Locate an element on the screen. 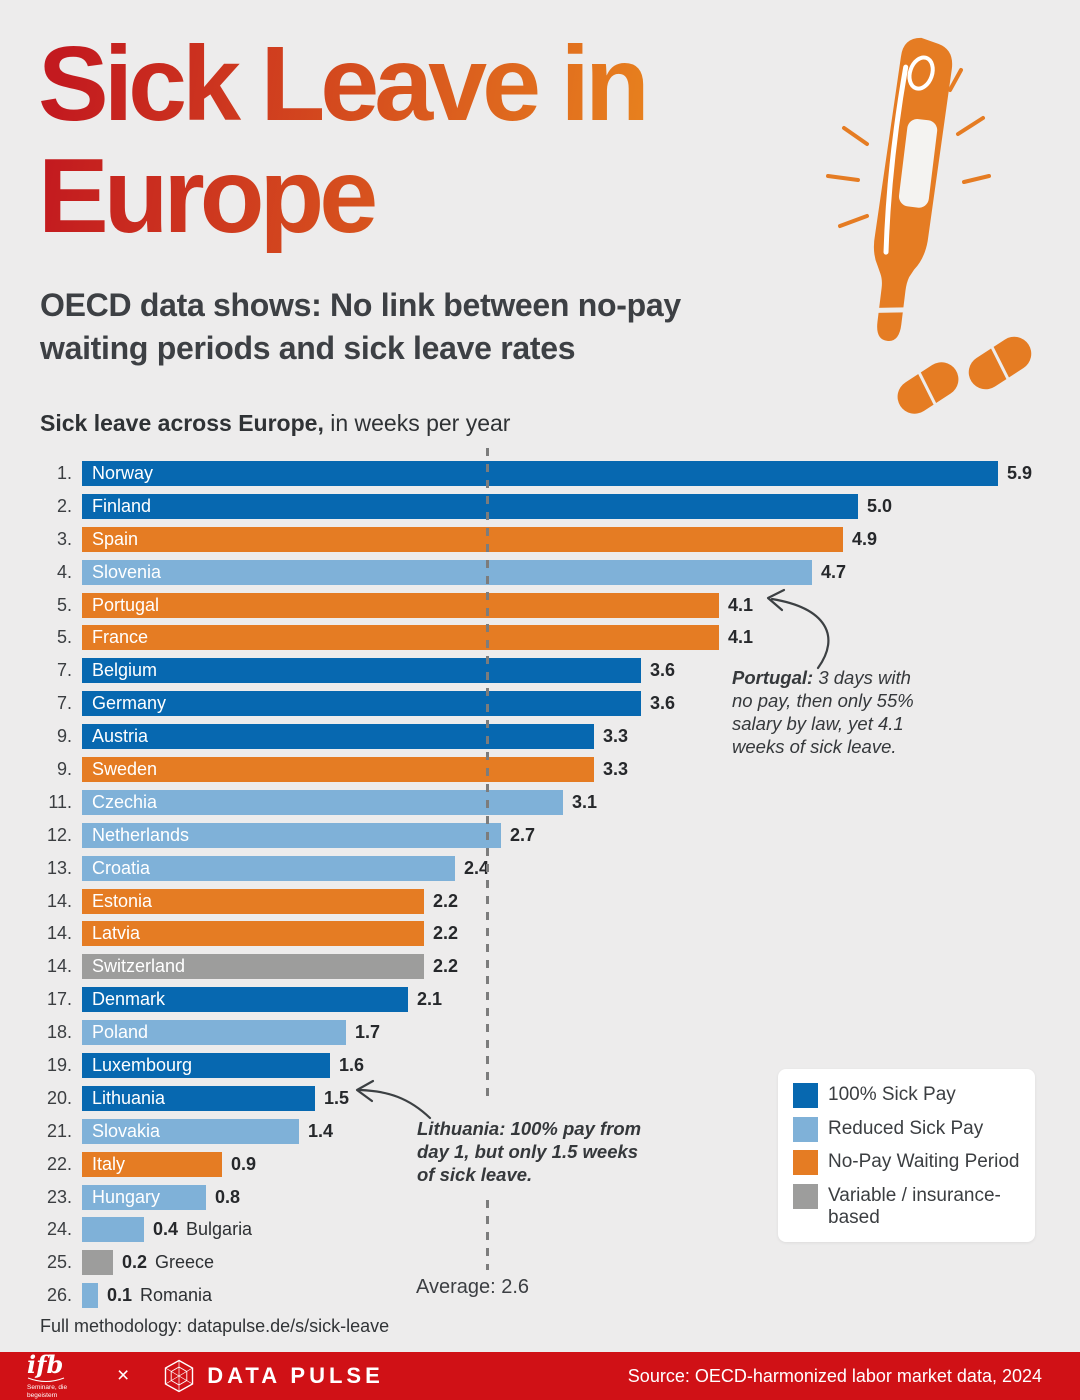  chart-row: 14. Estonia 2.2 is located at coordinates (540, 901).